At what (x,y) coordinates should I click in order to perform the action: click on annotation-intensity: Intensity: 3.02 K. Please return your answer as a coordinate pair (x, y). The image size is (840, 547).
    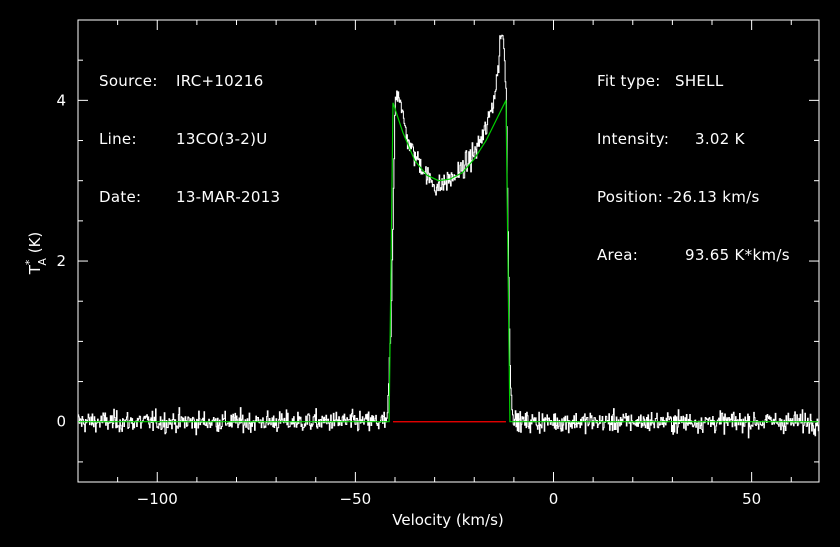
    Looking at the image, I should click on (693, 139).